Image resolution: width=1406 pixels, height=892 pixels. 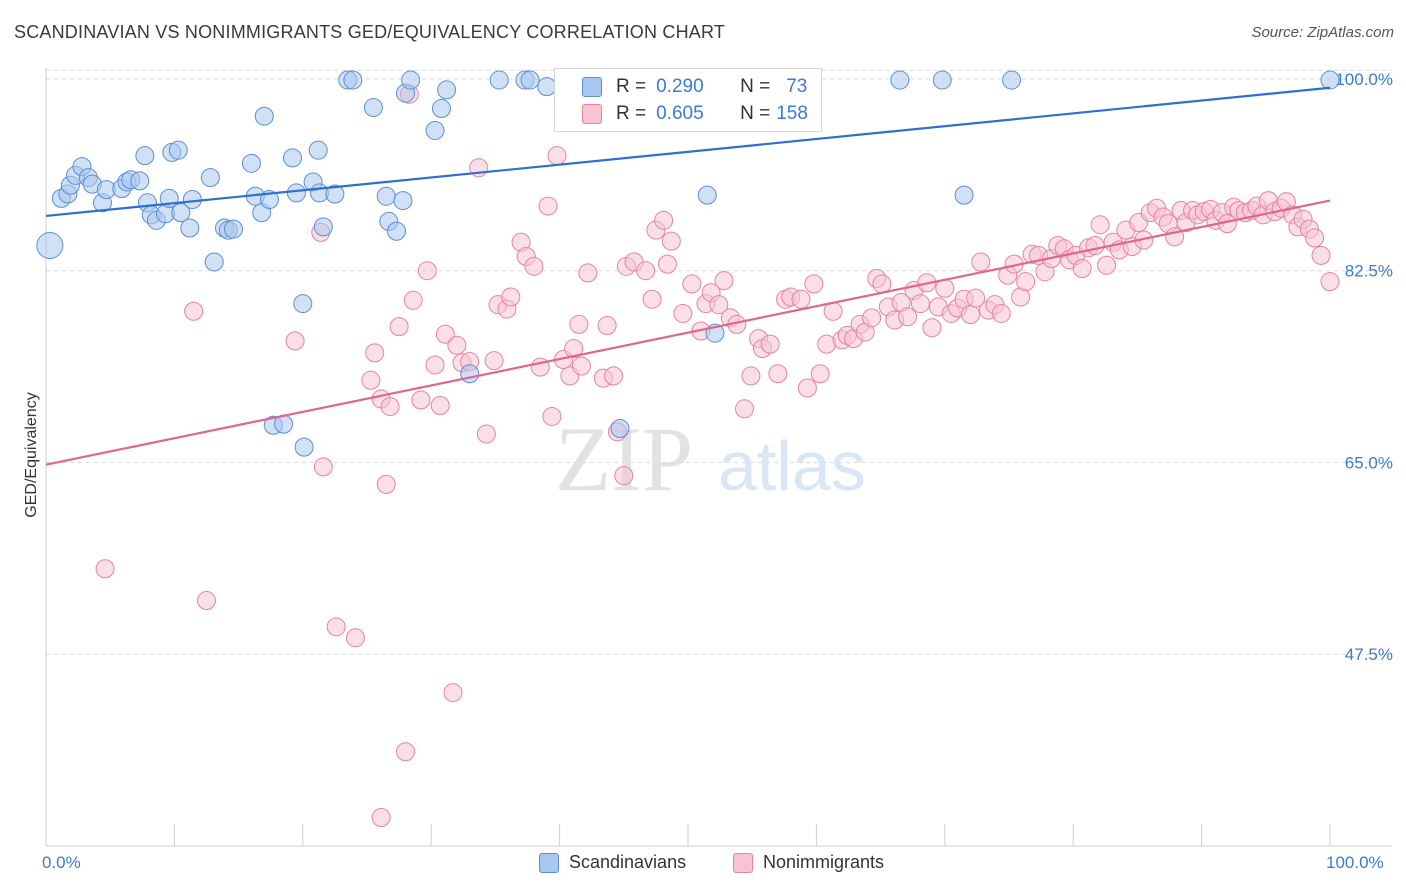 What do you see at coordinates (1364, 79) in the screenshot?
I see `y-tick-label: 100.0%` at bounding box center [1364, 79].